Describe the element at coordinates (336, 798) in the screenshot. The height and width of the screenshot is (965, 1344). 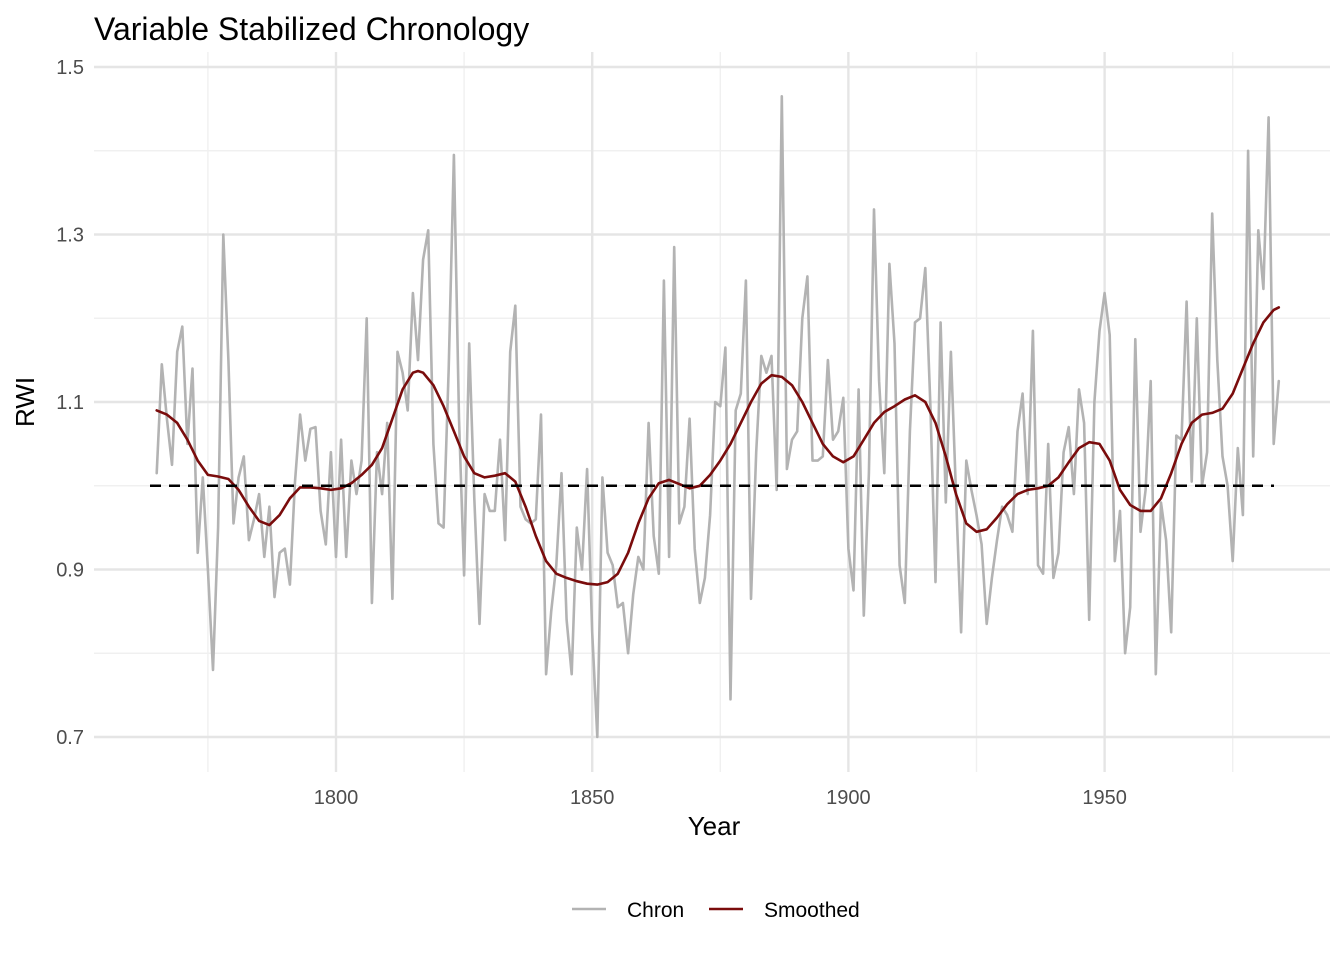
I see `x-tick-label: 1800` at that location.